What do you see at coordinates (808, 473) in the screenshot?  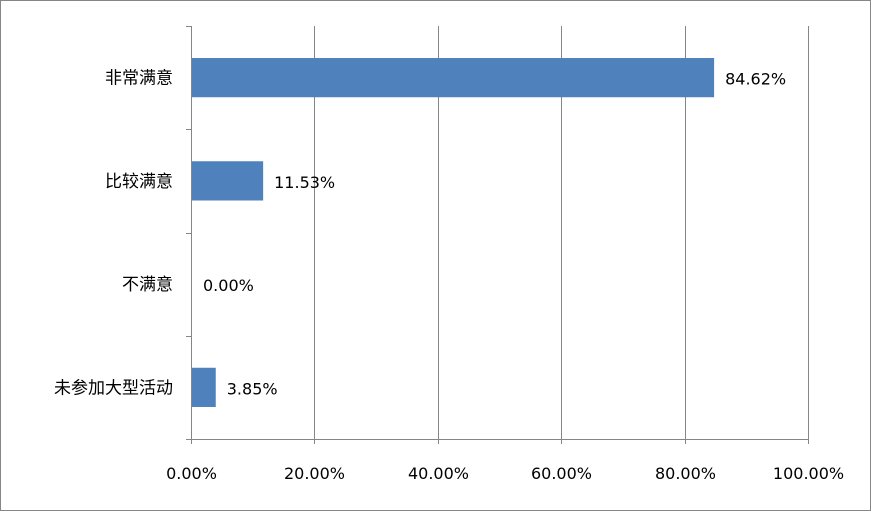 I see `x-tick-label: 100.00%` at bounding box center [808, 473].